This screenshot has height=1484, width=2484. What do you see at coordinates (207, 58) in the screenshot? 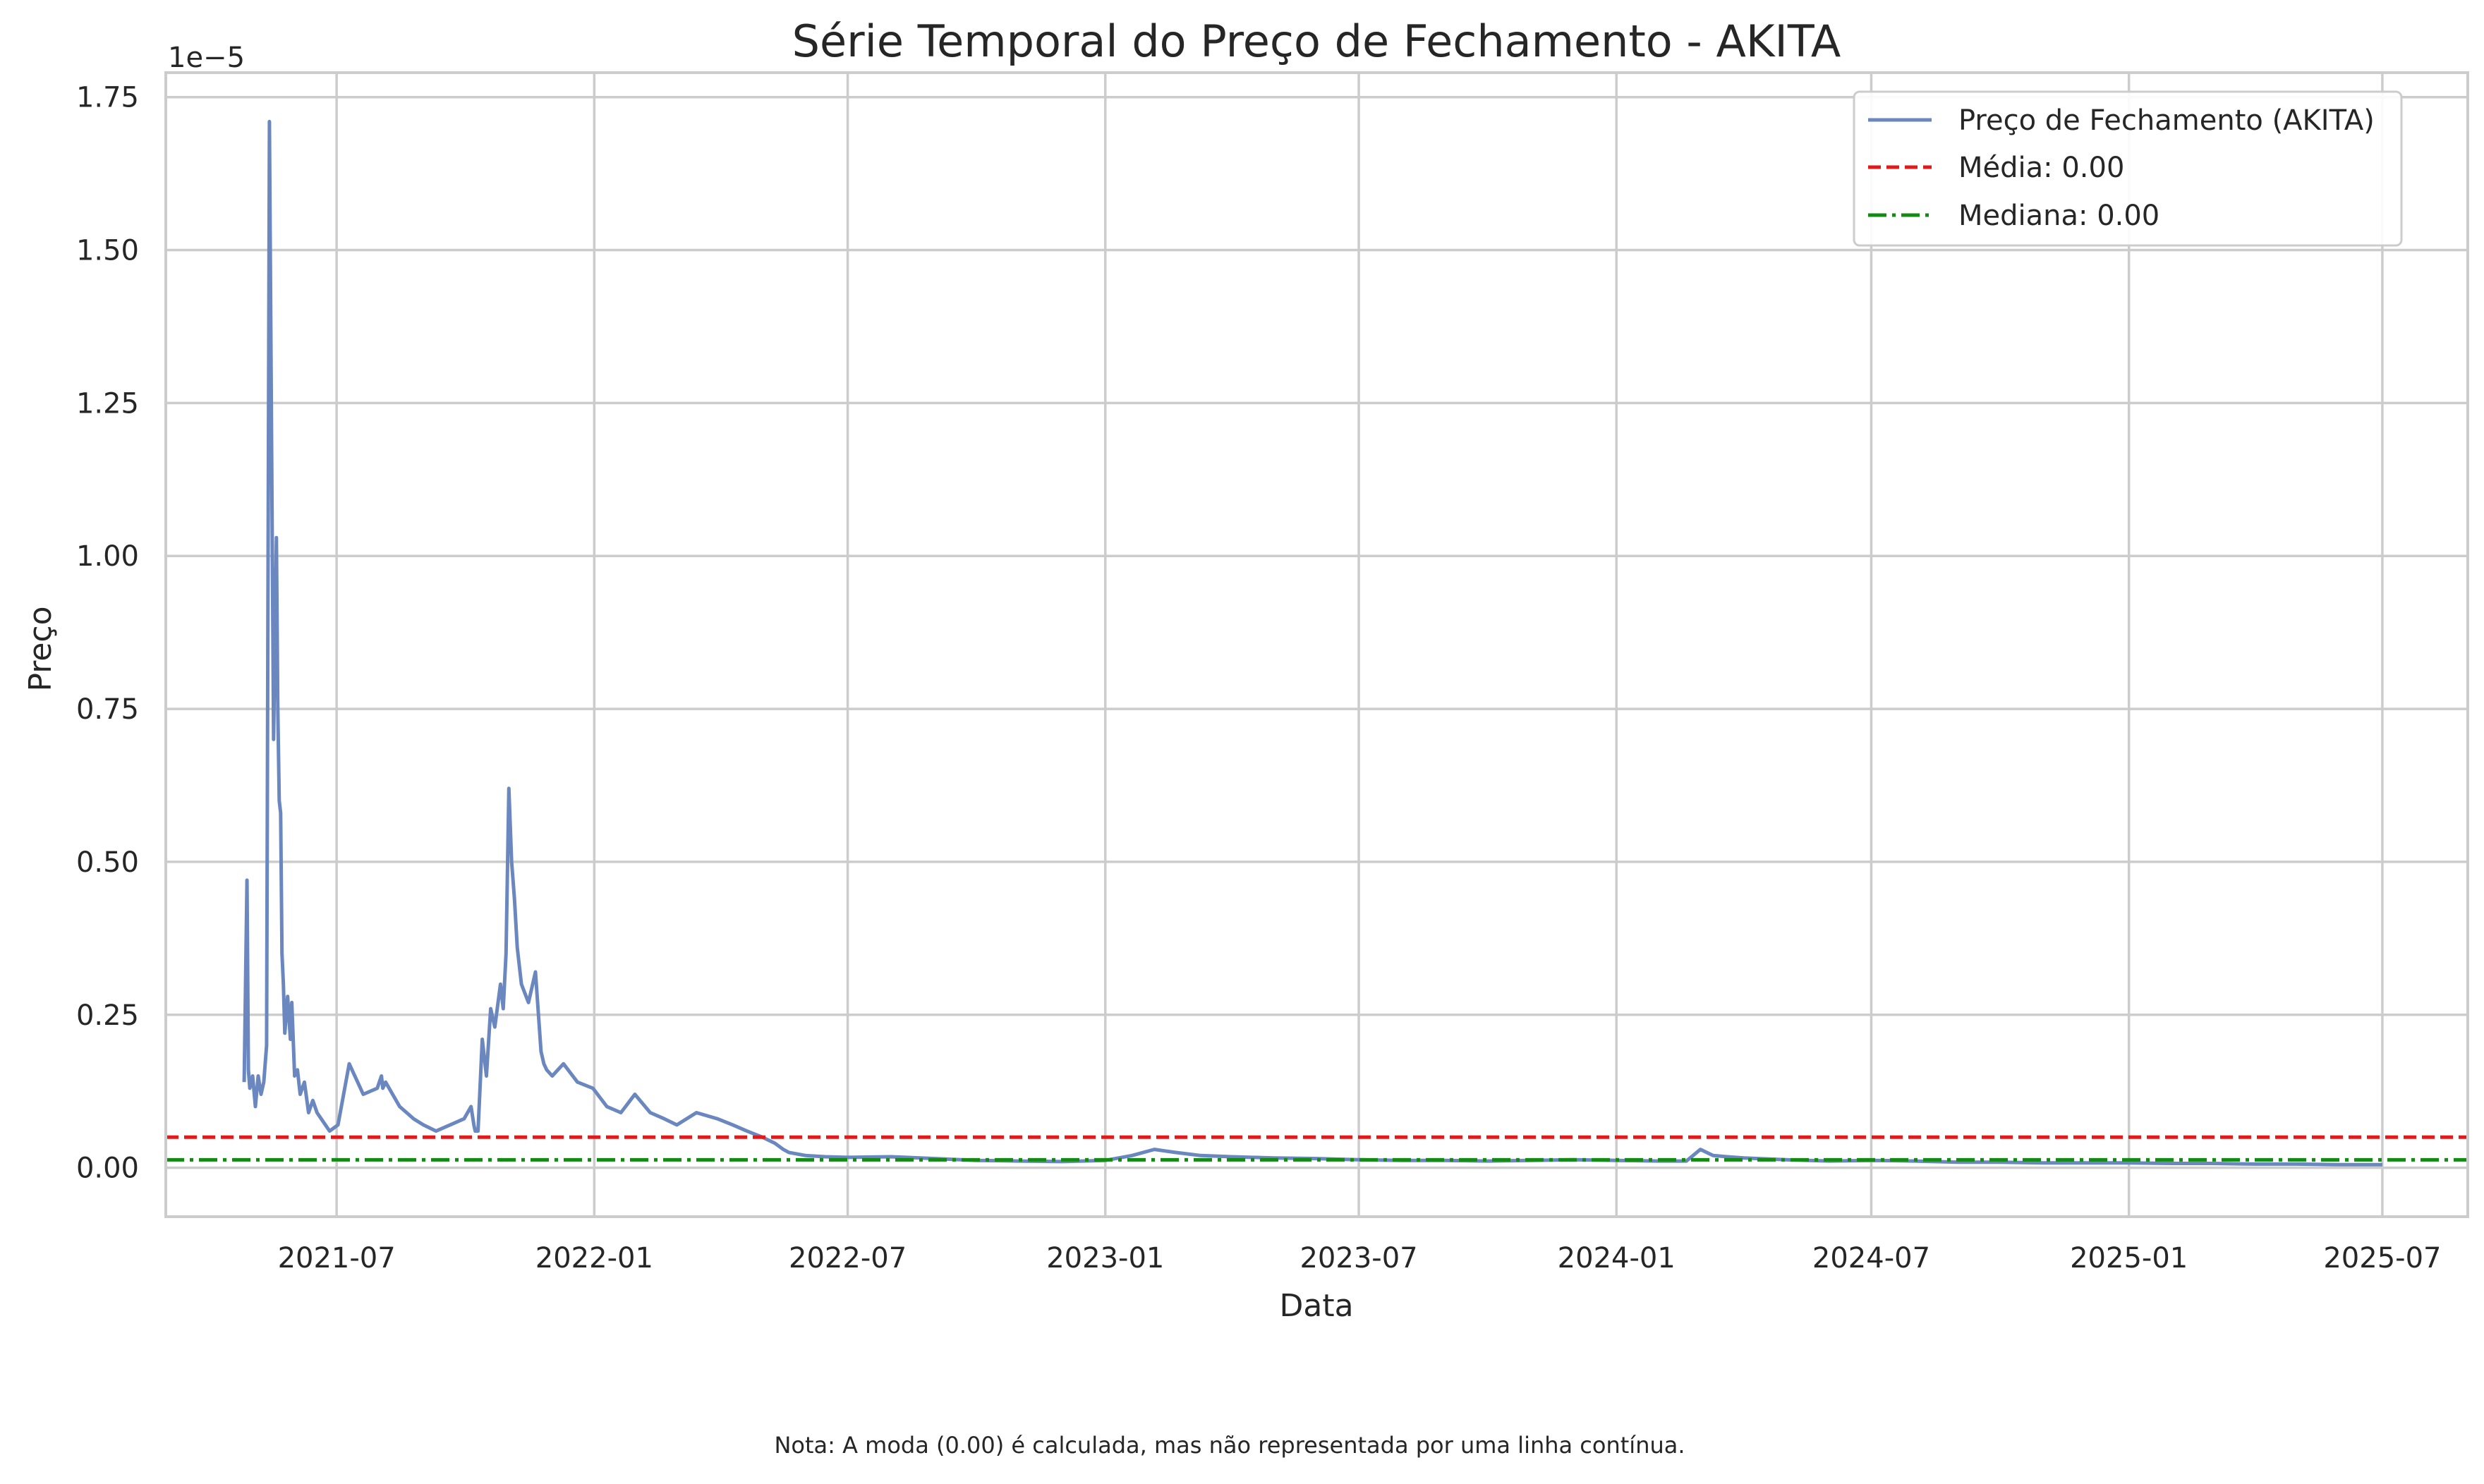
I see `y-axis-scale-label: 1e−5` at bounding box center [207, 58].